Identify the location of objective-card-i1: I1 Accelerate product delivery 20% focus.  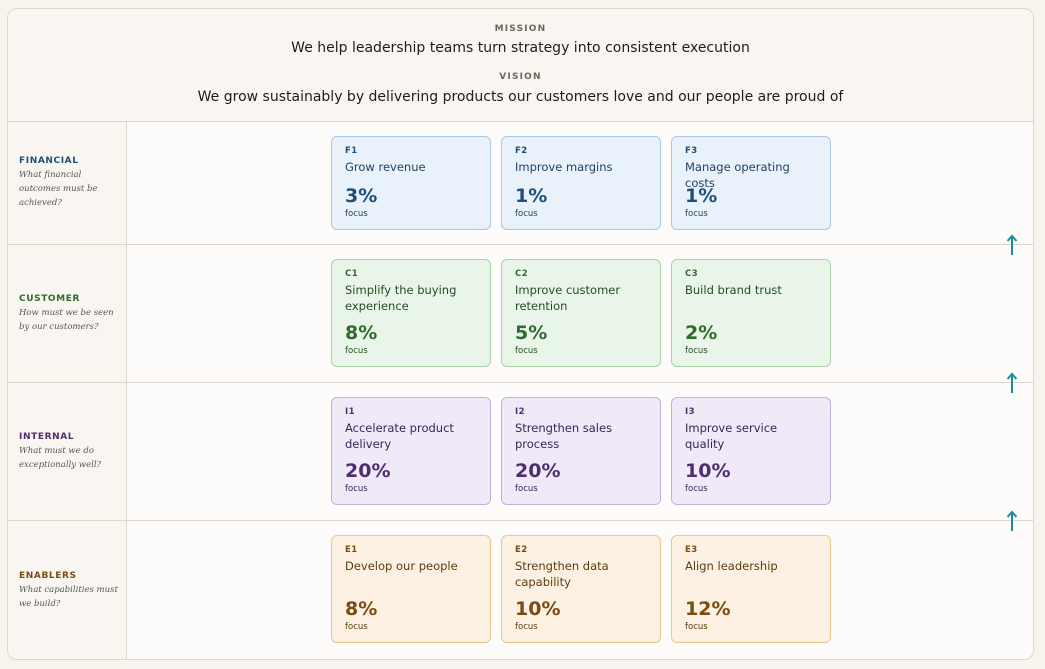
(411, 451).